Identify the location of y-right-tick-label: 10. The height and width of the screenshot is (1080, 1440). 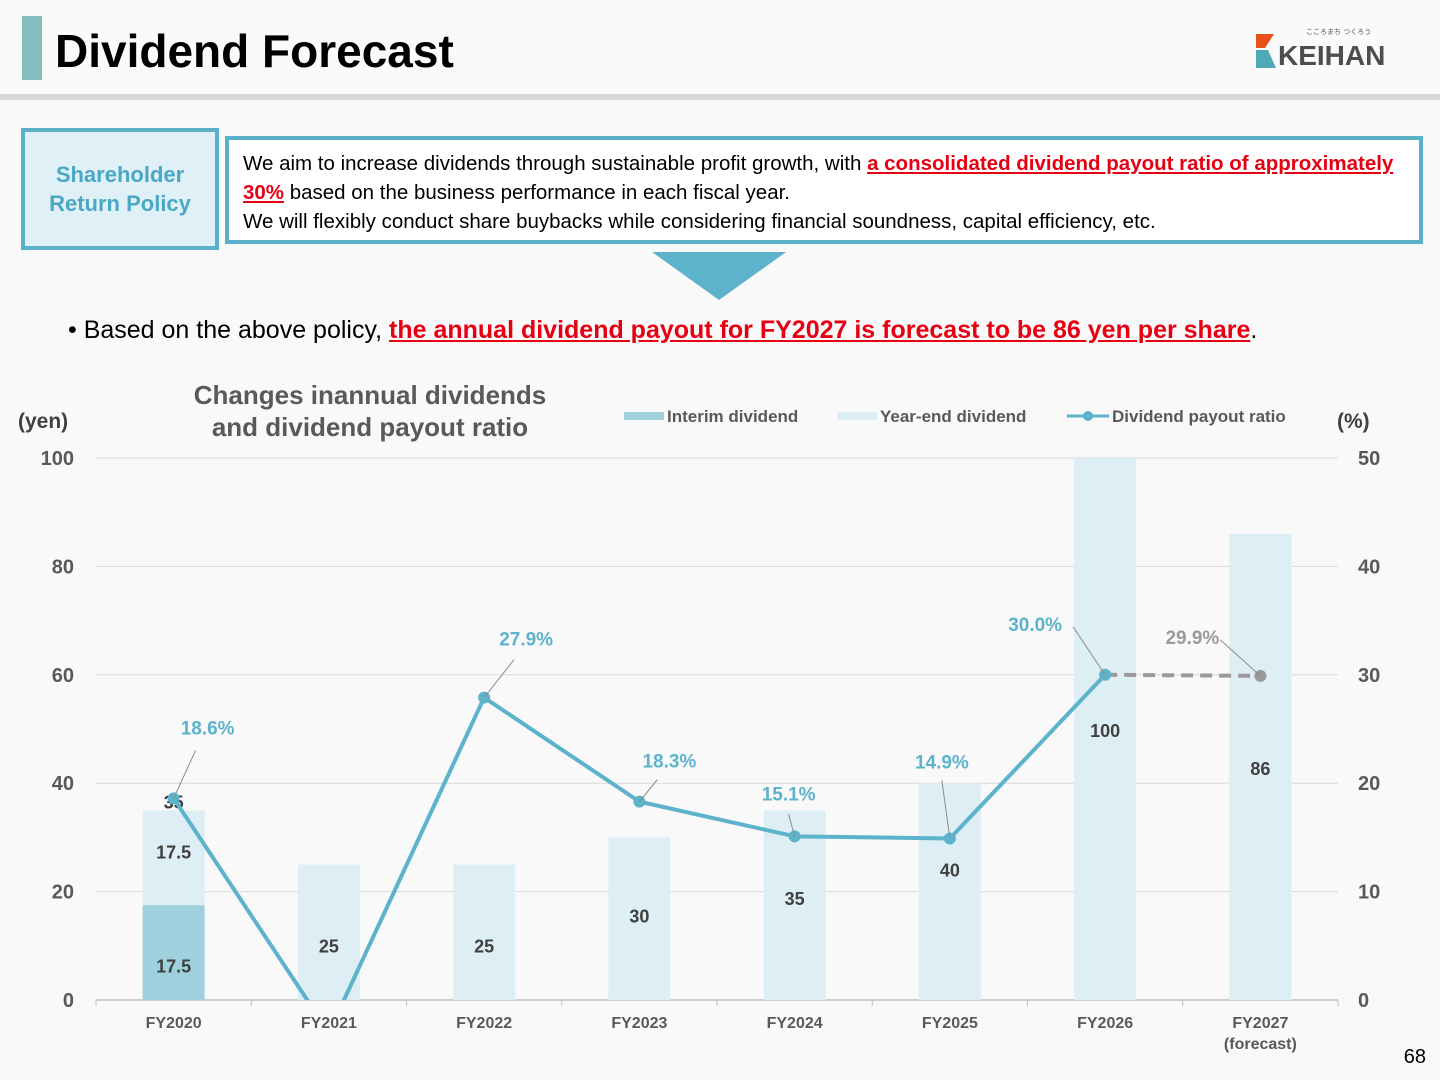
(1369, 893).